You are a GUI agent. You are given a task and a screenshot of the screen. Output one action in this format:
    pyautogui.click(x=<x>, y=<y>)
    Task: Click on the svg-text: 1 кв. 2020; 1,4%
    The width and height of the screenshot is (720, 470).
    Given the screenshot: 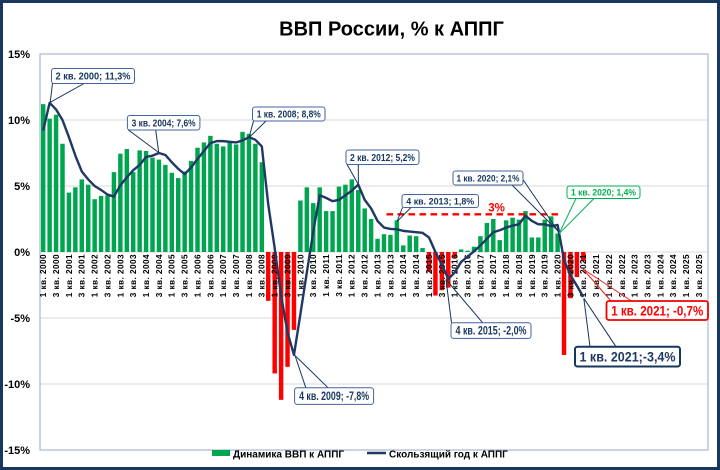 What is the action you would take?
    pyautogui.click(x=603, y=192)
    